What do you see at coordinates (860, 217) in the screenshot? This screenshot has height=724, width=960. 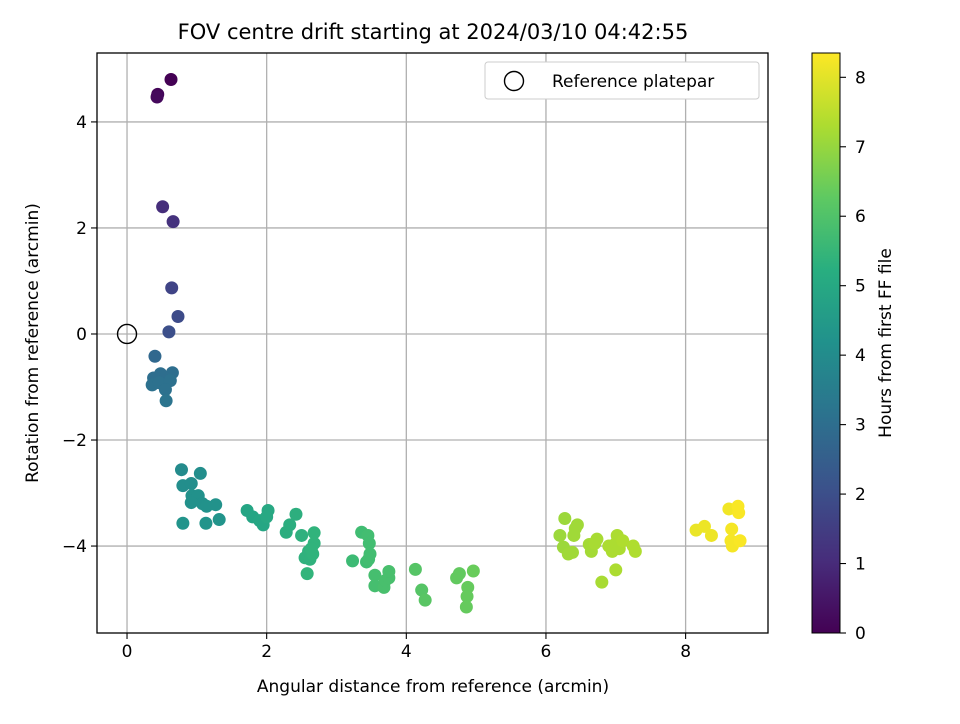 I see `colorbar-tick-label: 6` at bounding box center [860, 217].